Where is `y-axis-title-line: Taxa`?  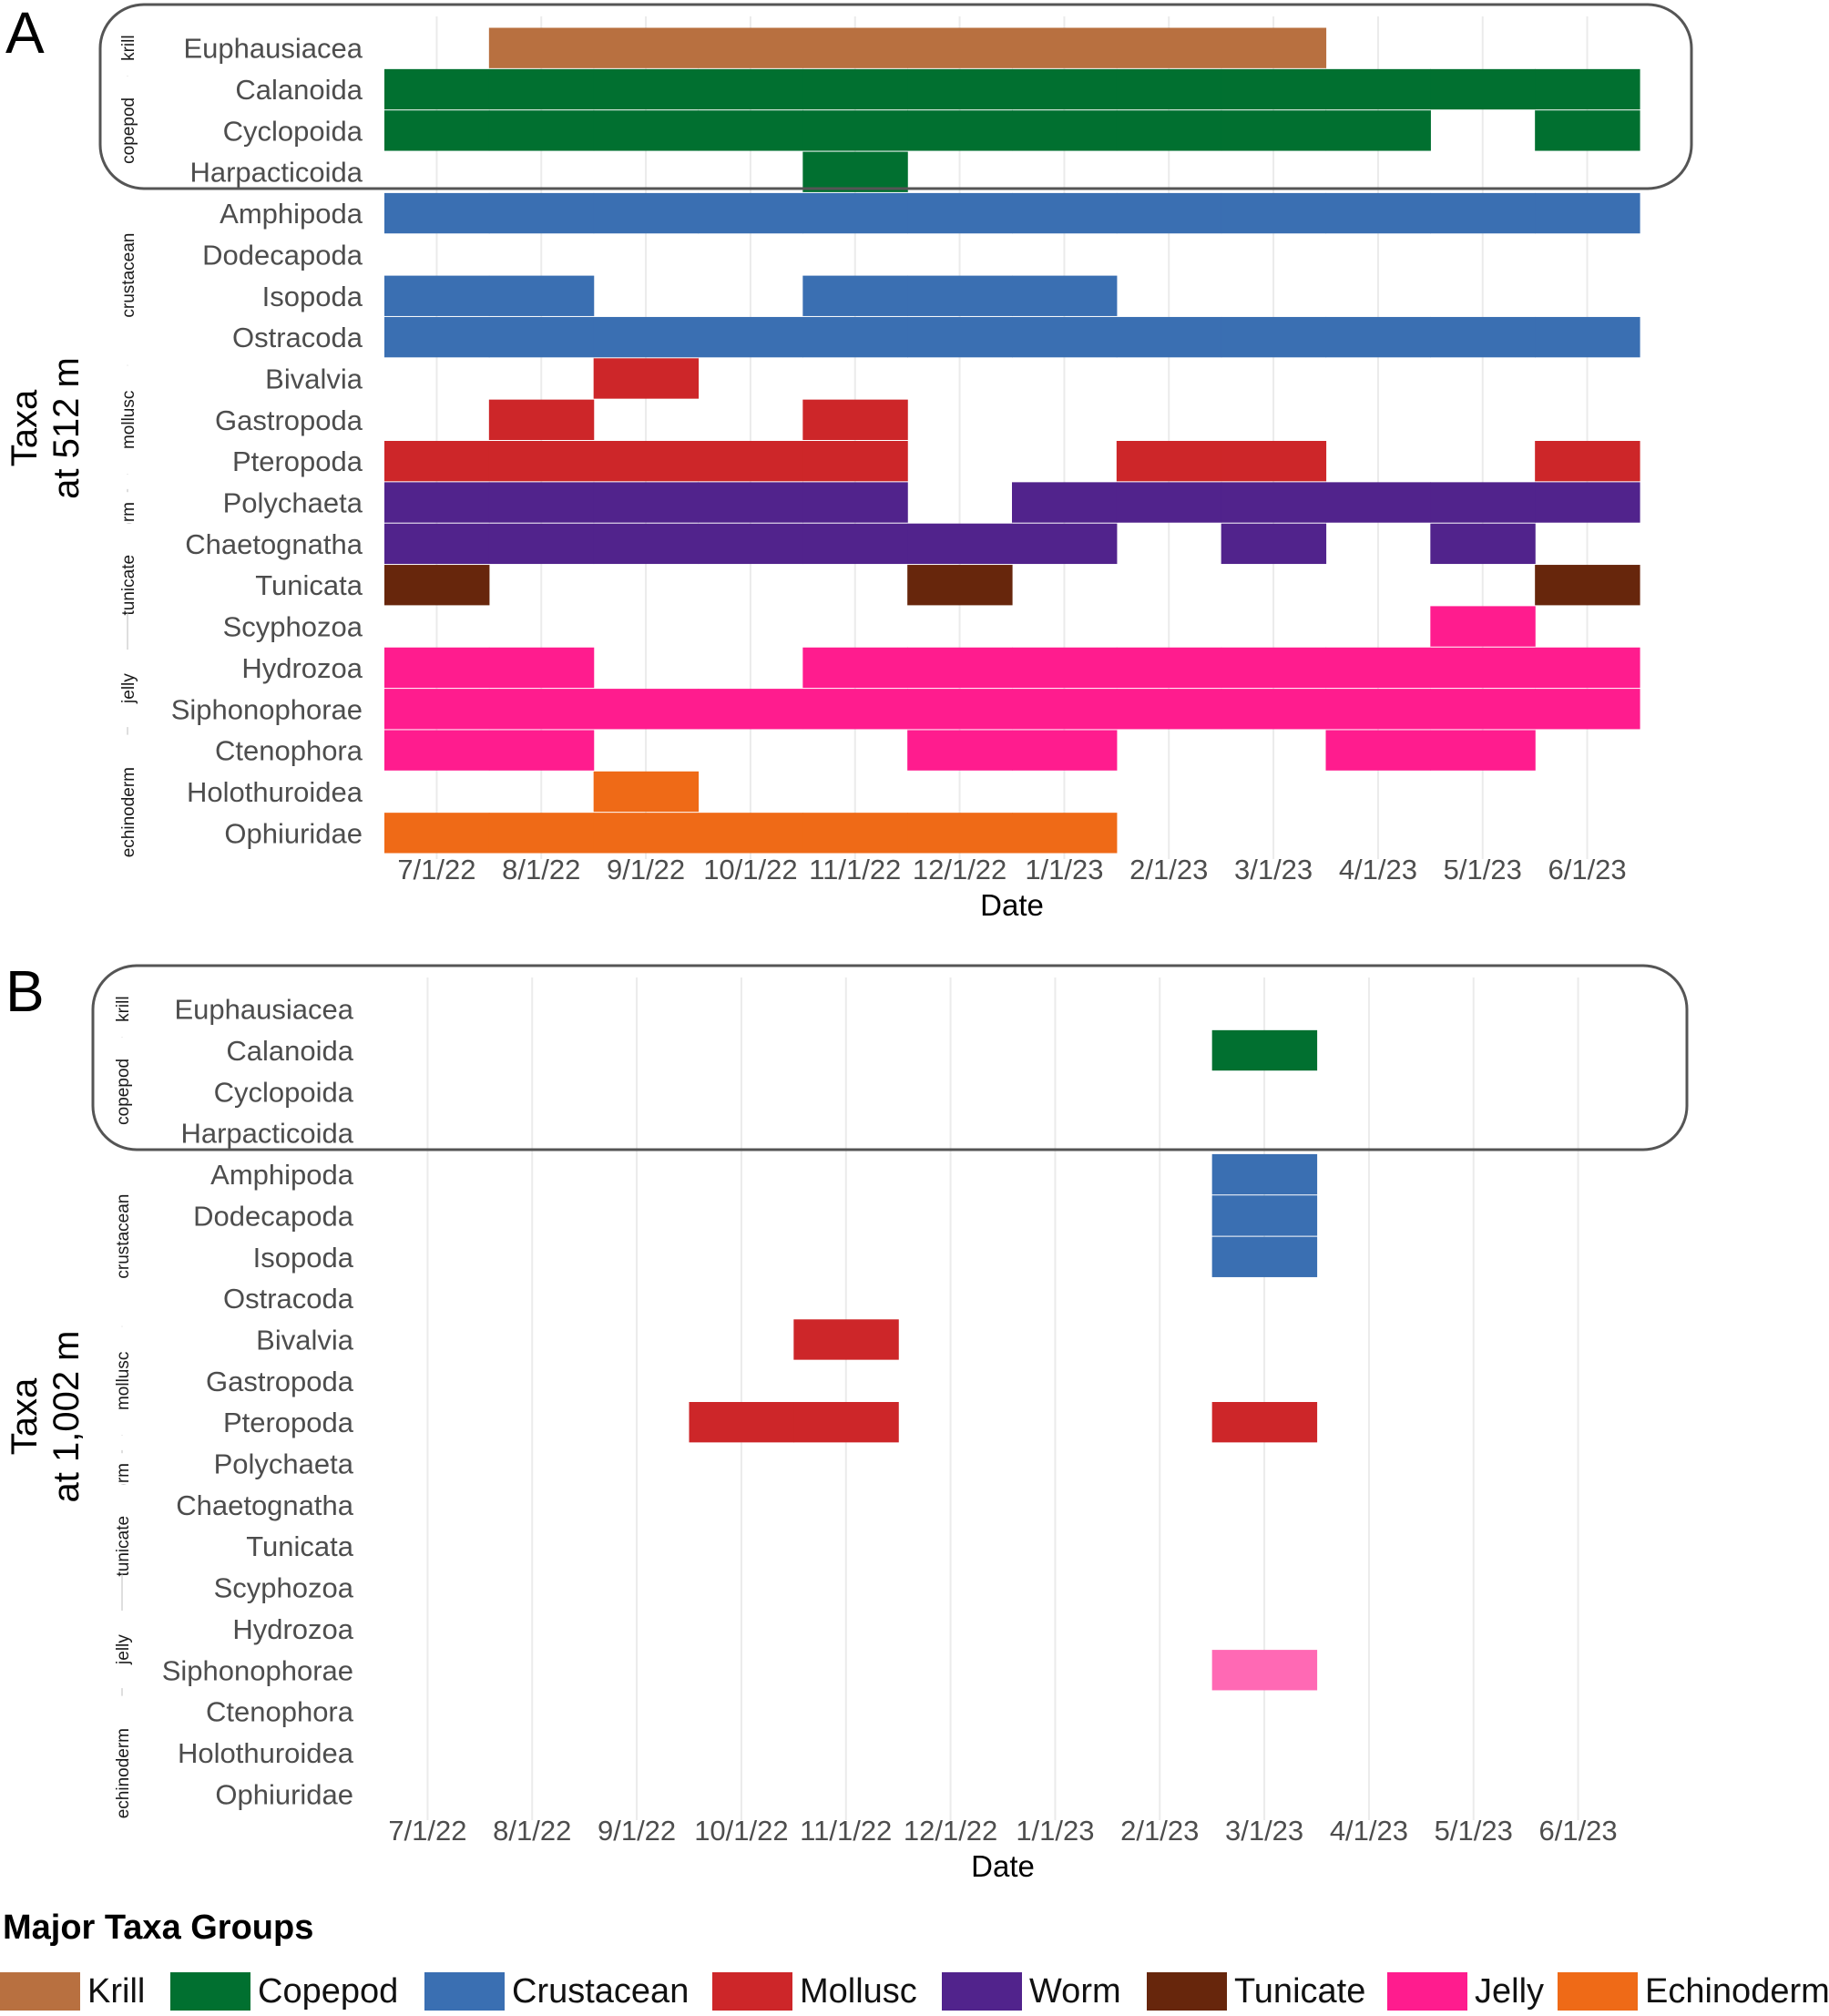 y-axis-title-line: Taxa is located at coordinates (25, 427).